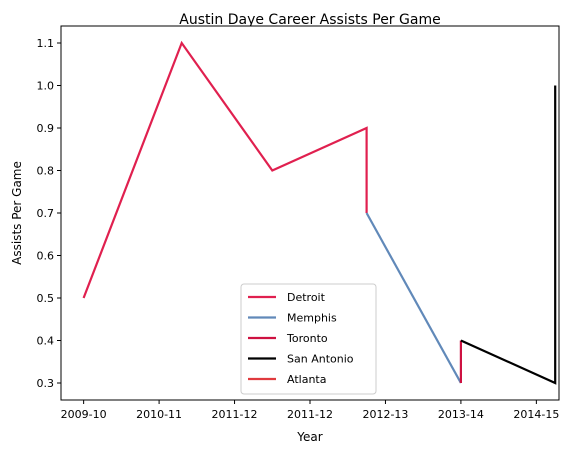  I want to click on x-tick-label: 2013-14, so click(461, 414).